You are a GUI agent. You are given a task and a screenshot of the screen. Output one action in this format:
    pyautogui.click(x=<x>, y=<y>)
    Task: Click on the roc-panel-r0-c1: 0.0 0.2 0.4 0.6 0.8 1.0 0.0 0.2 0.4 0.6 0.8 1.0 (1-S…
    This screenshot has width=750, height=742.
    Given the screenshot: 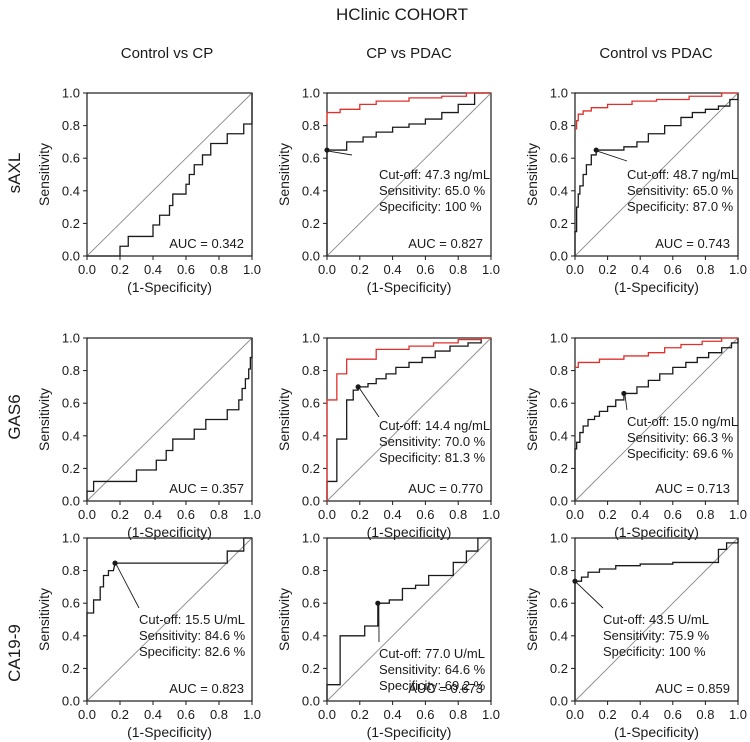 What is the action you would take?
    pyautogui.click(x=388, y=191)
    